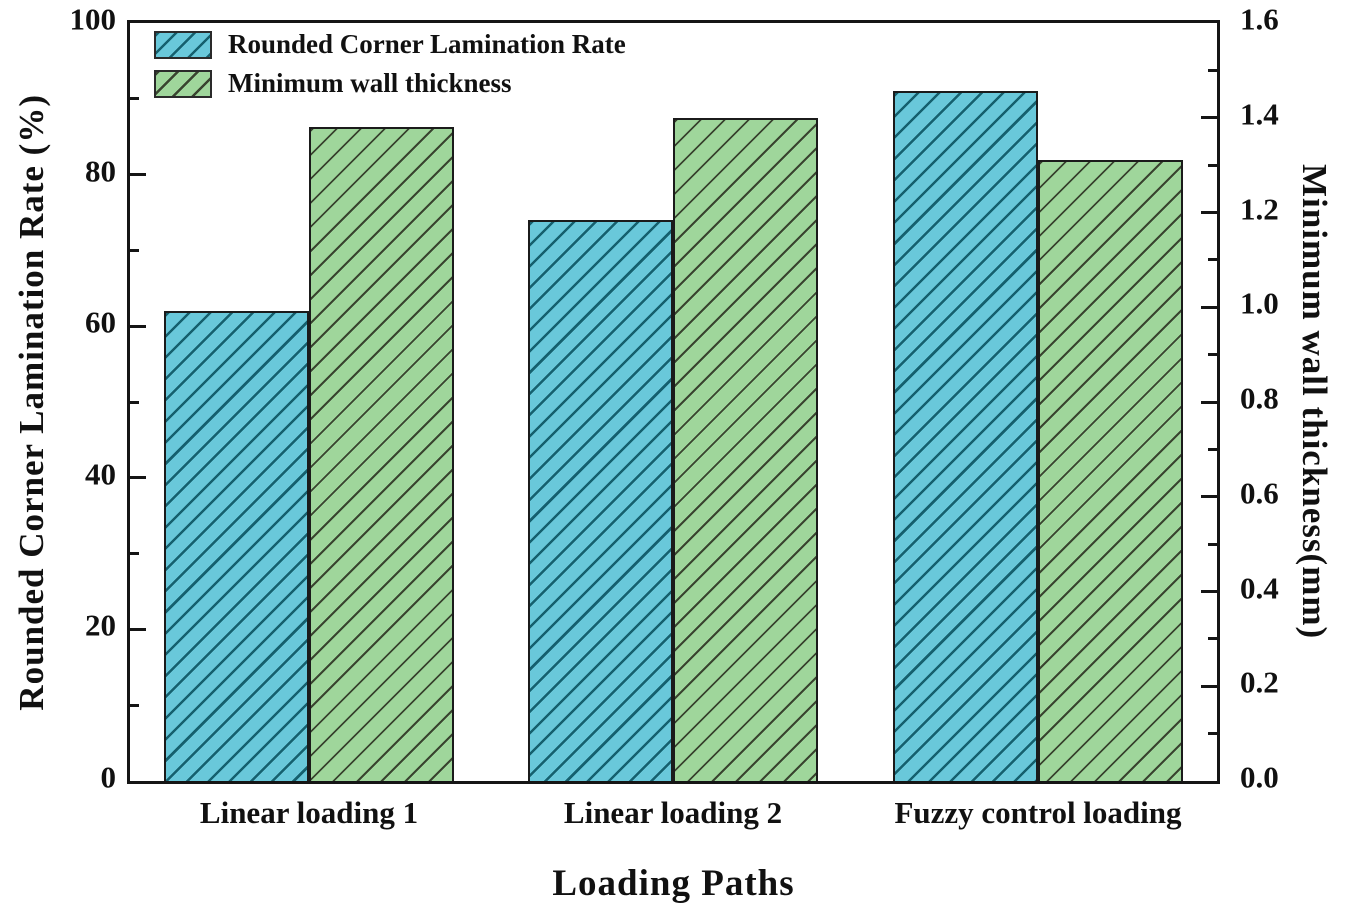  I want to click on left-y-tick-label: 100, so click(93, 19).